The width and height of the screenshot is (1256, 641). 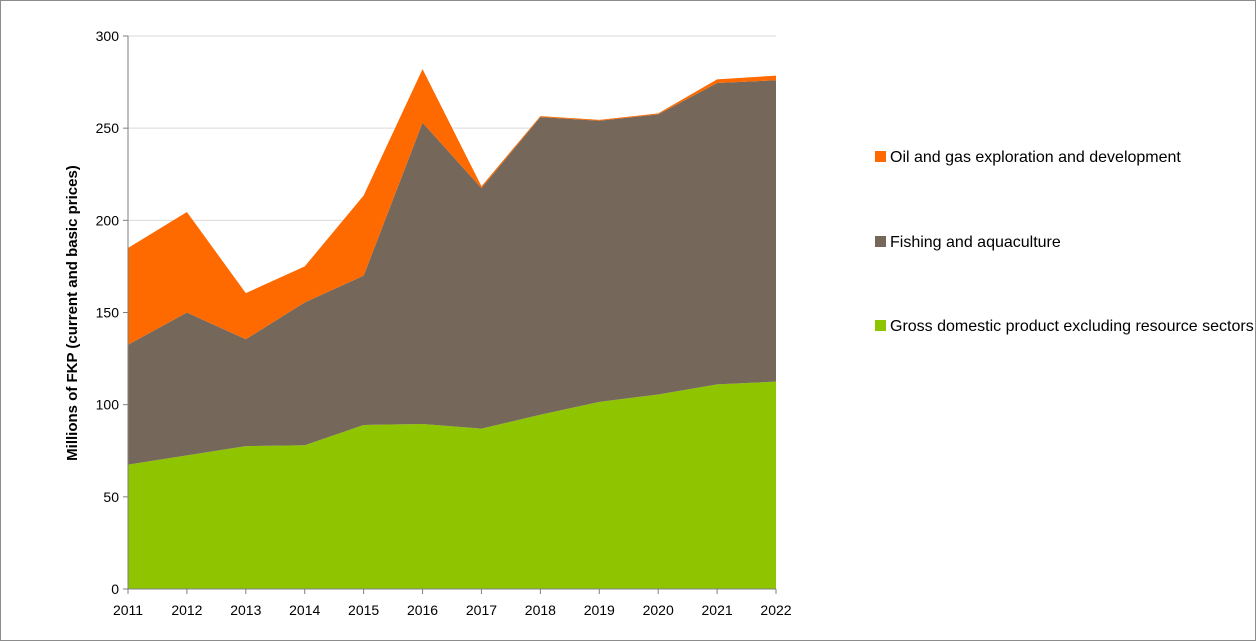 What do you see at coordinates (880, 325) in the screenshot?
I see `legend-swatch-gdp` at bounding box center [880, 325].